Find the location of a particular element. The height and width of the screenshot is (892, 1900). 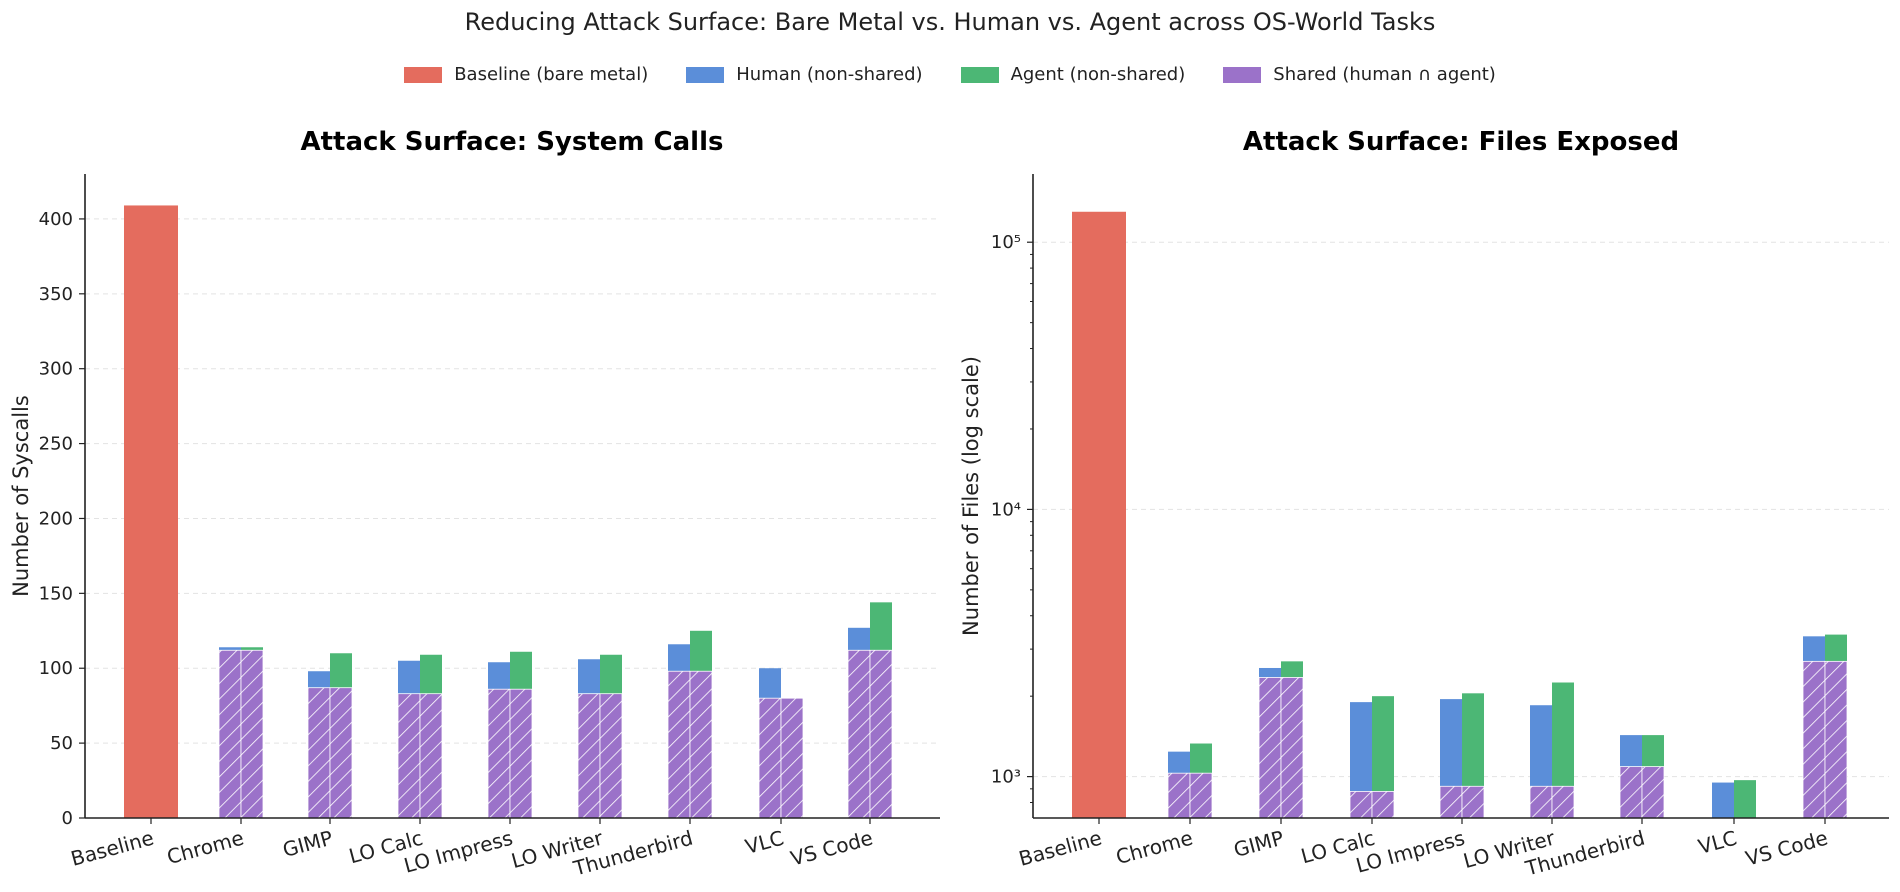

y-tick-label: 150 is located at coordinates (56, 593).